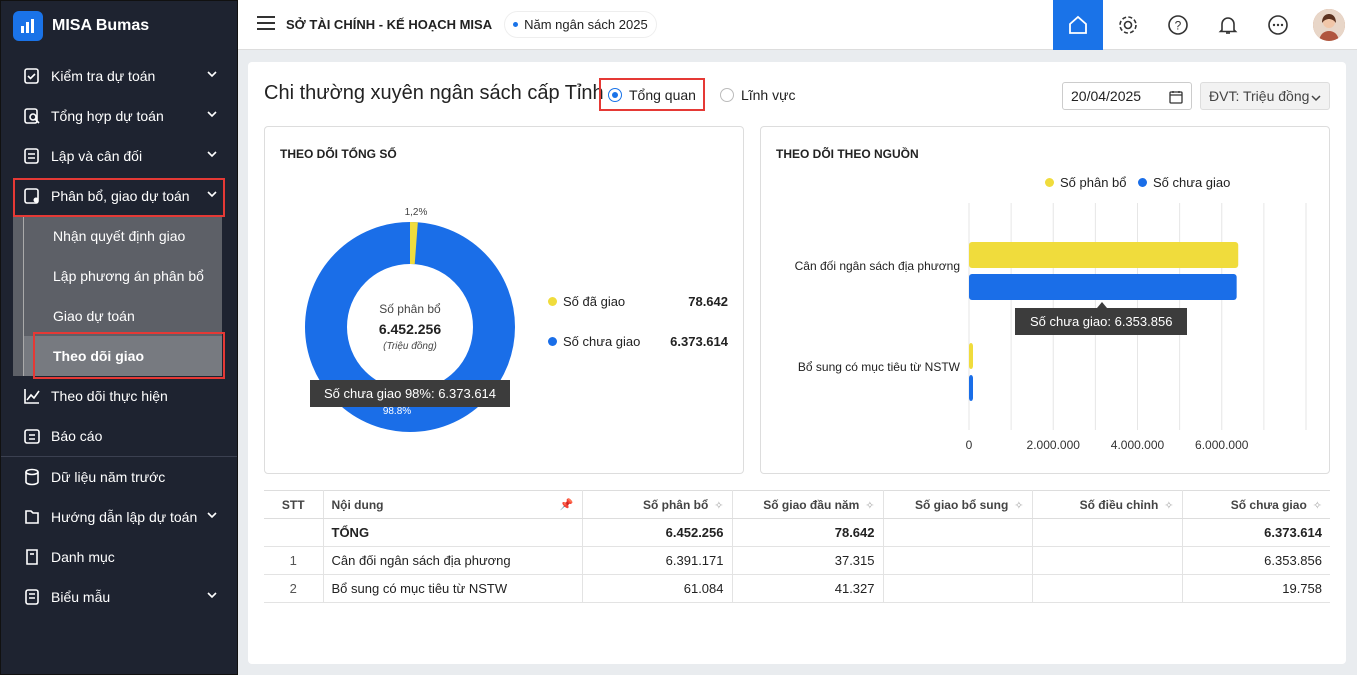 This screenshot has width=1357, height=675. Describe the element at coordinates (119, 597) in the screenshot. I see `sidebar-item-forms: Biểu mẫu` at that location.